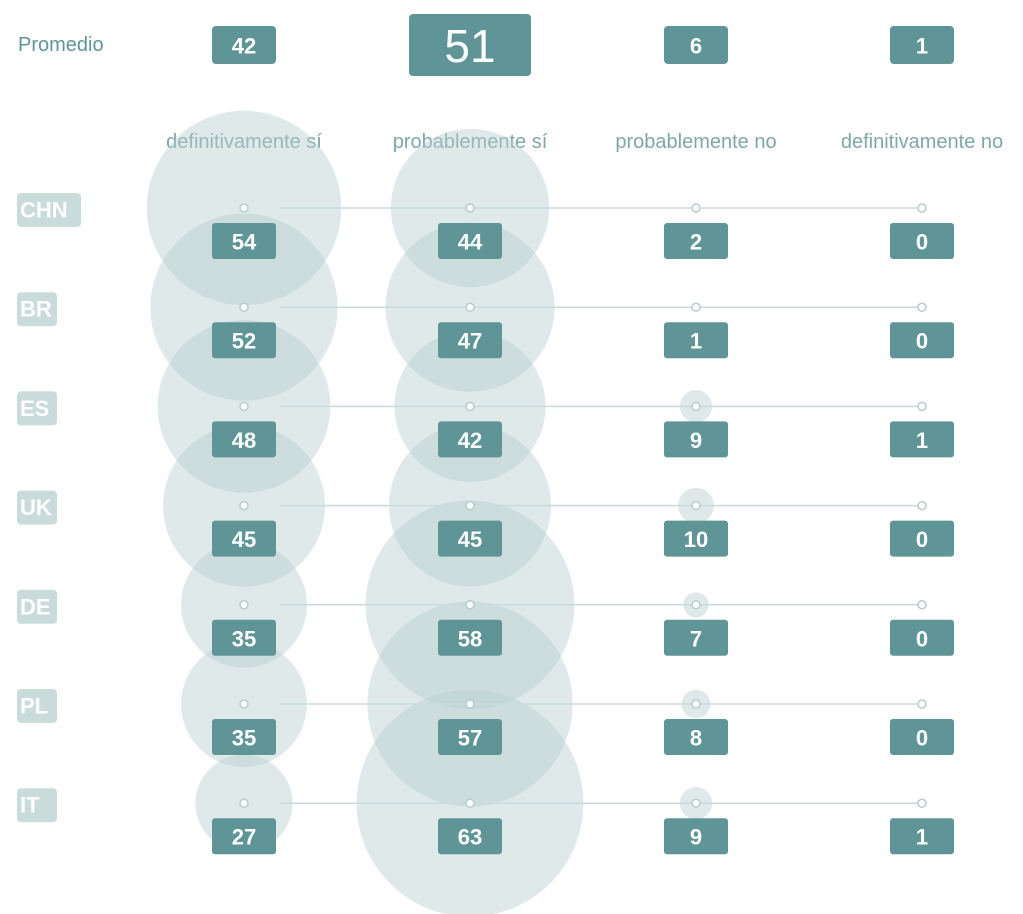 The image size is (1023, 914). Describe the element at coordinates (34, 706) in the screenshot. I see `country-label: PL` at that location.